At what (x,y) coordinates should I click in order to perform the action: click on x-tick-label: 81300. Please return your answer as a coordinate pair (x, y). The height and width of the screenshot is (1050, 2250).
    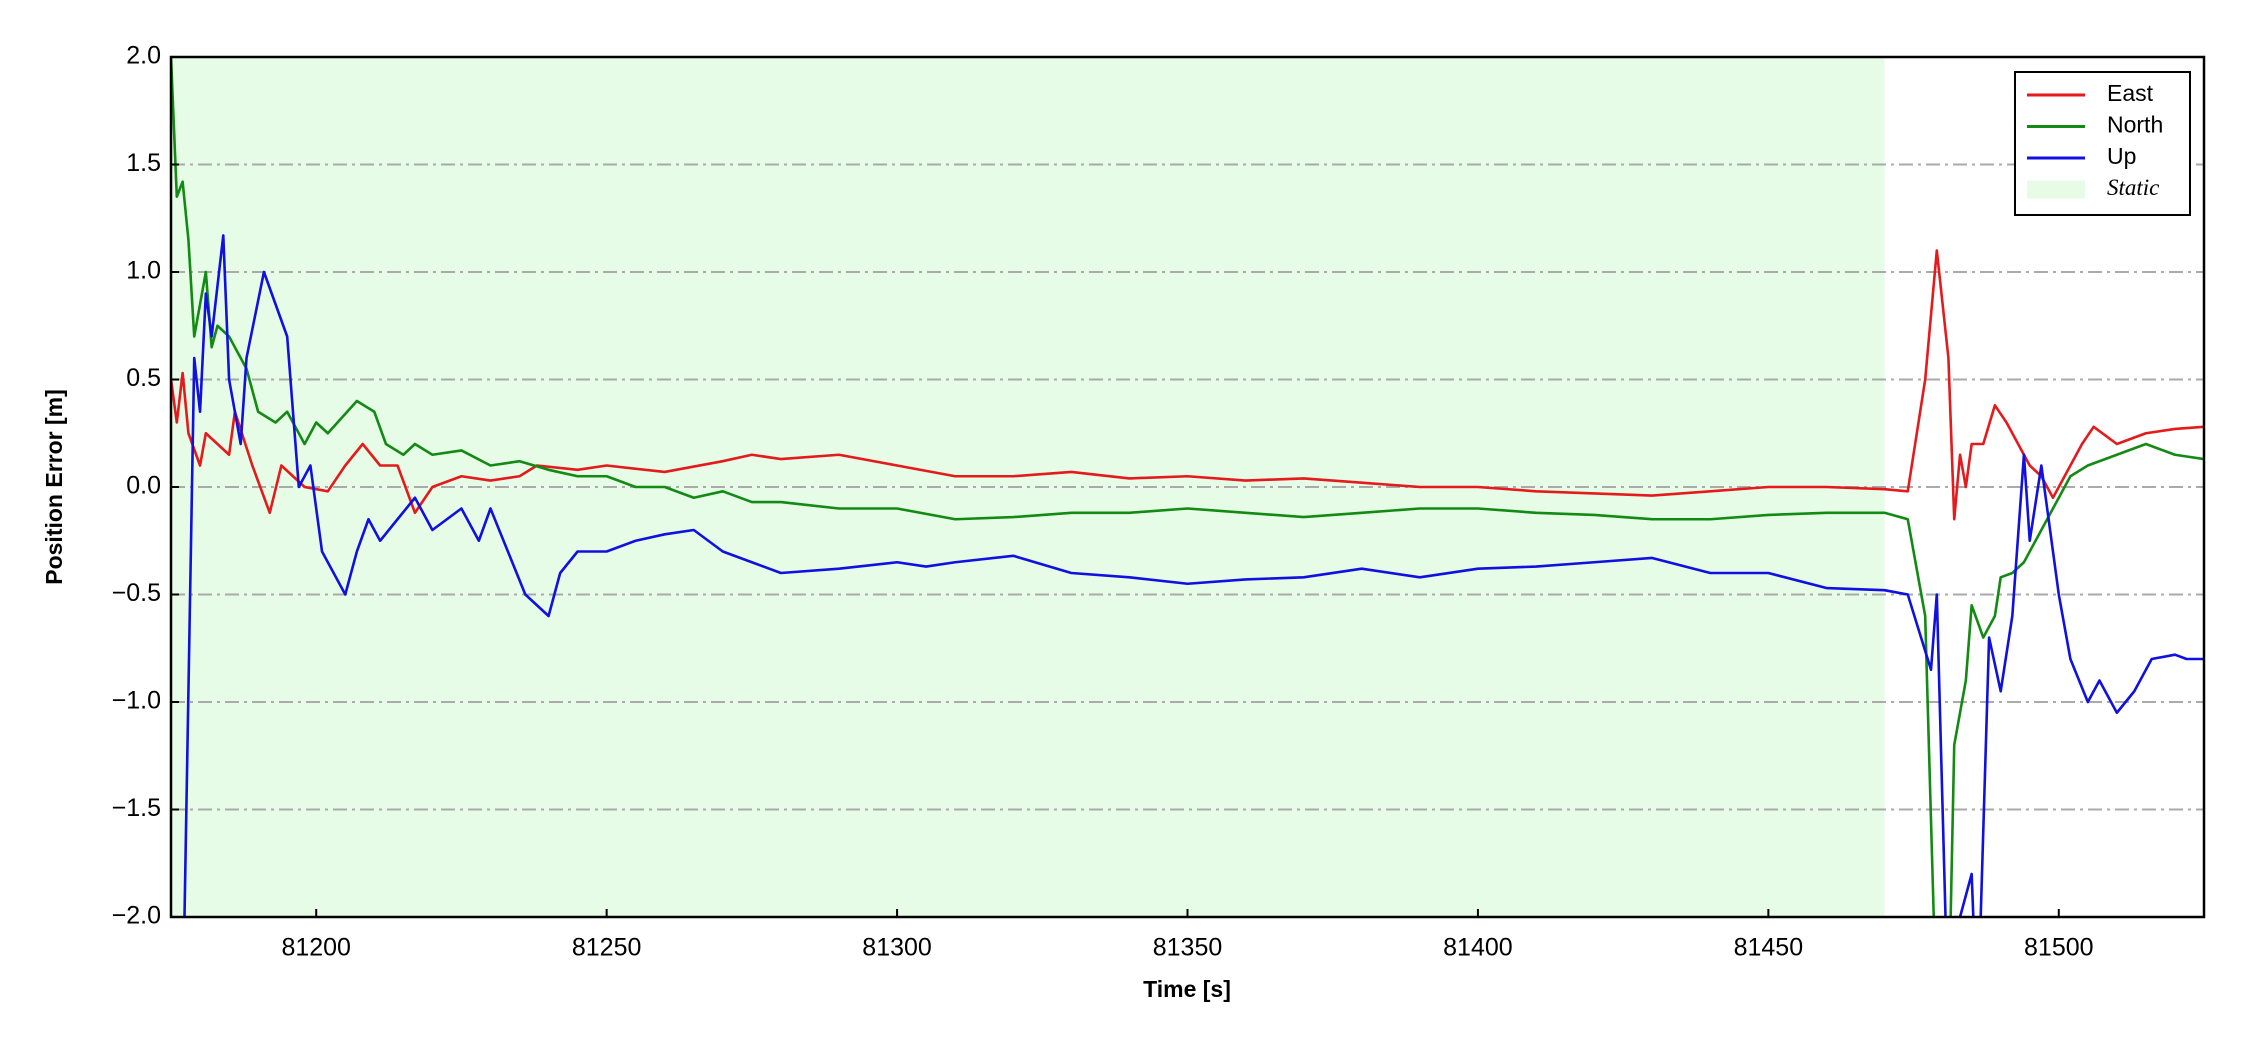
    Looking at the image, I should click on (897, 948).